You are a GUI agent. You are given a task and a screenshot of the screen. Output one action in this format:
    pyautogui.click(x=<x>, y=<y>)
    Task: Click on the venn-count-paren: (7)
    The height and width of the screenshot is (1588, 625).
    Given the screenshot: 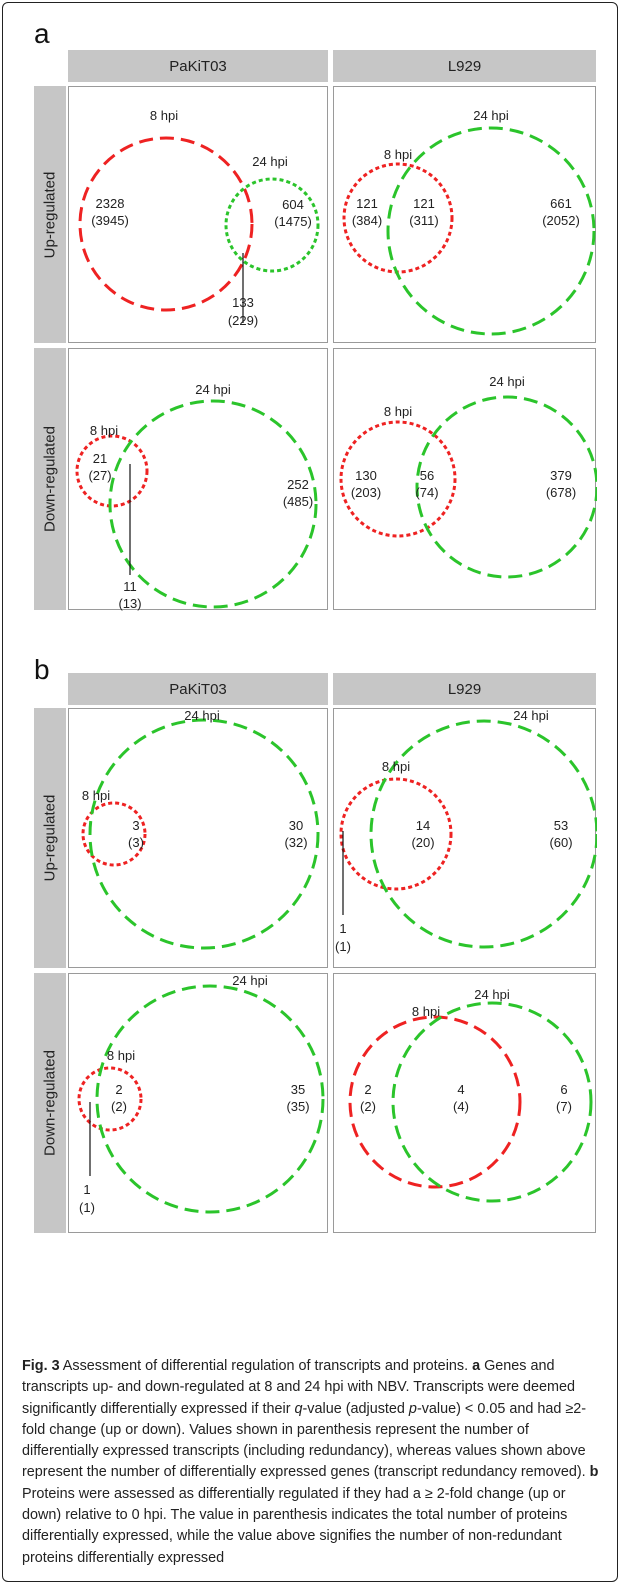 What is the action you would take?
    pyautogui.click(x=564, y=1106)
    